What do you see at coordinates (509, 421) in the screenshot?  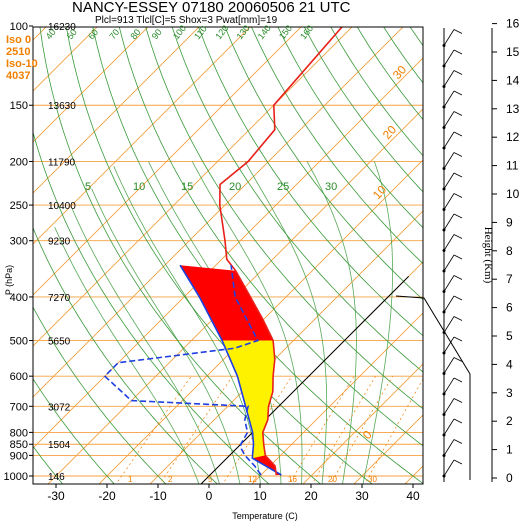 I see `height-tick-label: 2` at bounding box center [509, 421].